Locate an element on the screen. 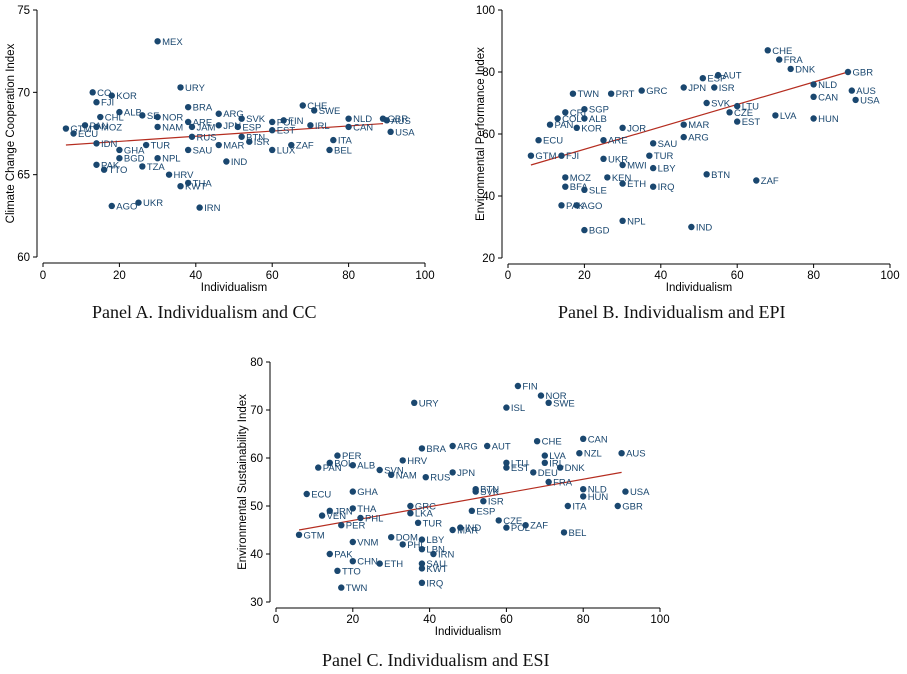 The image size is (907, 674). point-label: MOZ is located at coordinates (580, 178).